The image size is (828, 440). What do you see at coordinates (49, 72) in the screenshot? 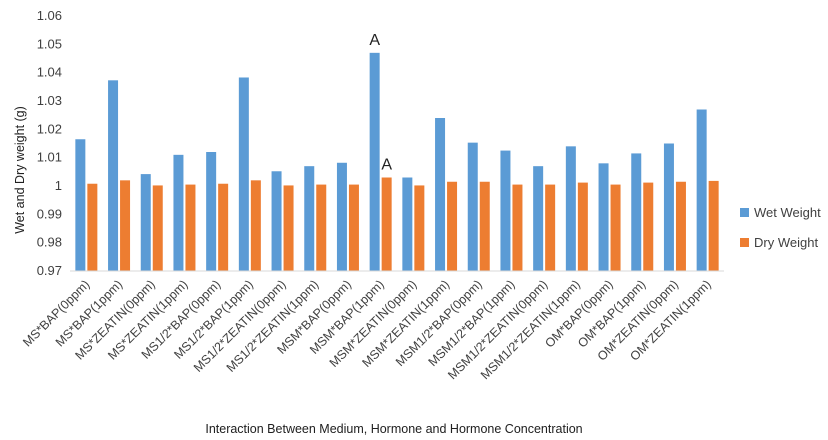
I see `y-tick-label: 1.04` at bounding box center [49, 72].